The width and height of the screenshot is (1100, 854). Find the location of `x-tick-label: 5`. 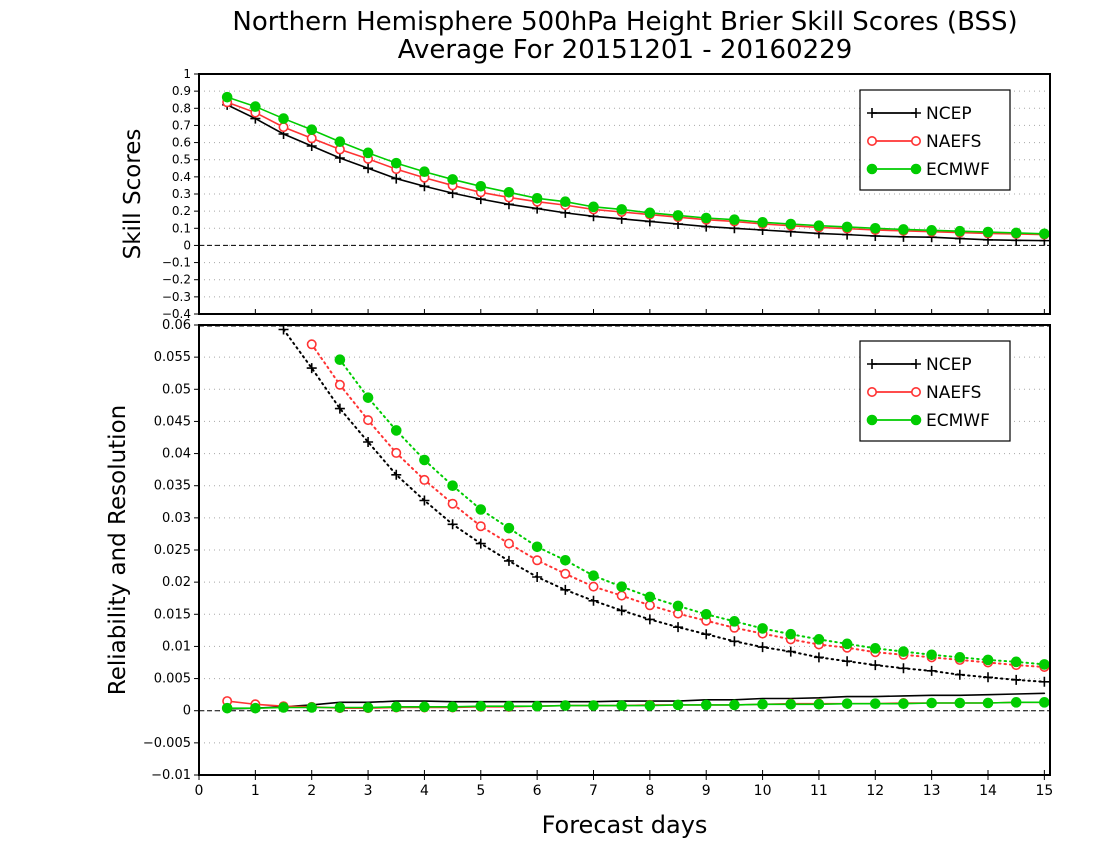

x-tick-label: 5 is located at coordinates (480, 791).